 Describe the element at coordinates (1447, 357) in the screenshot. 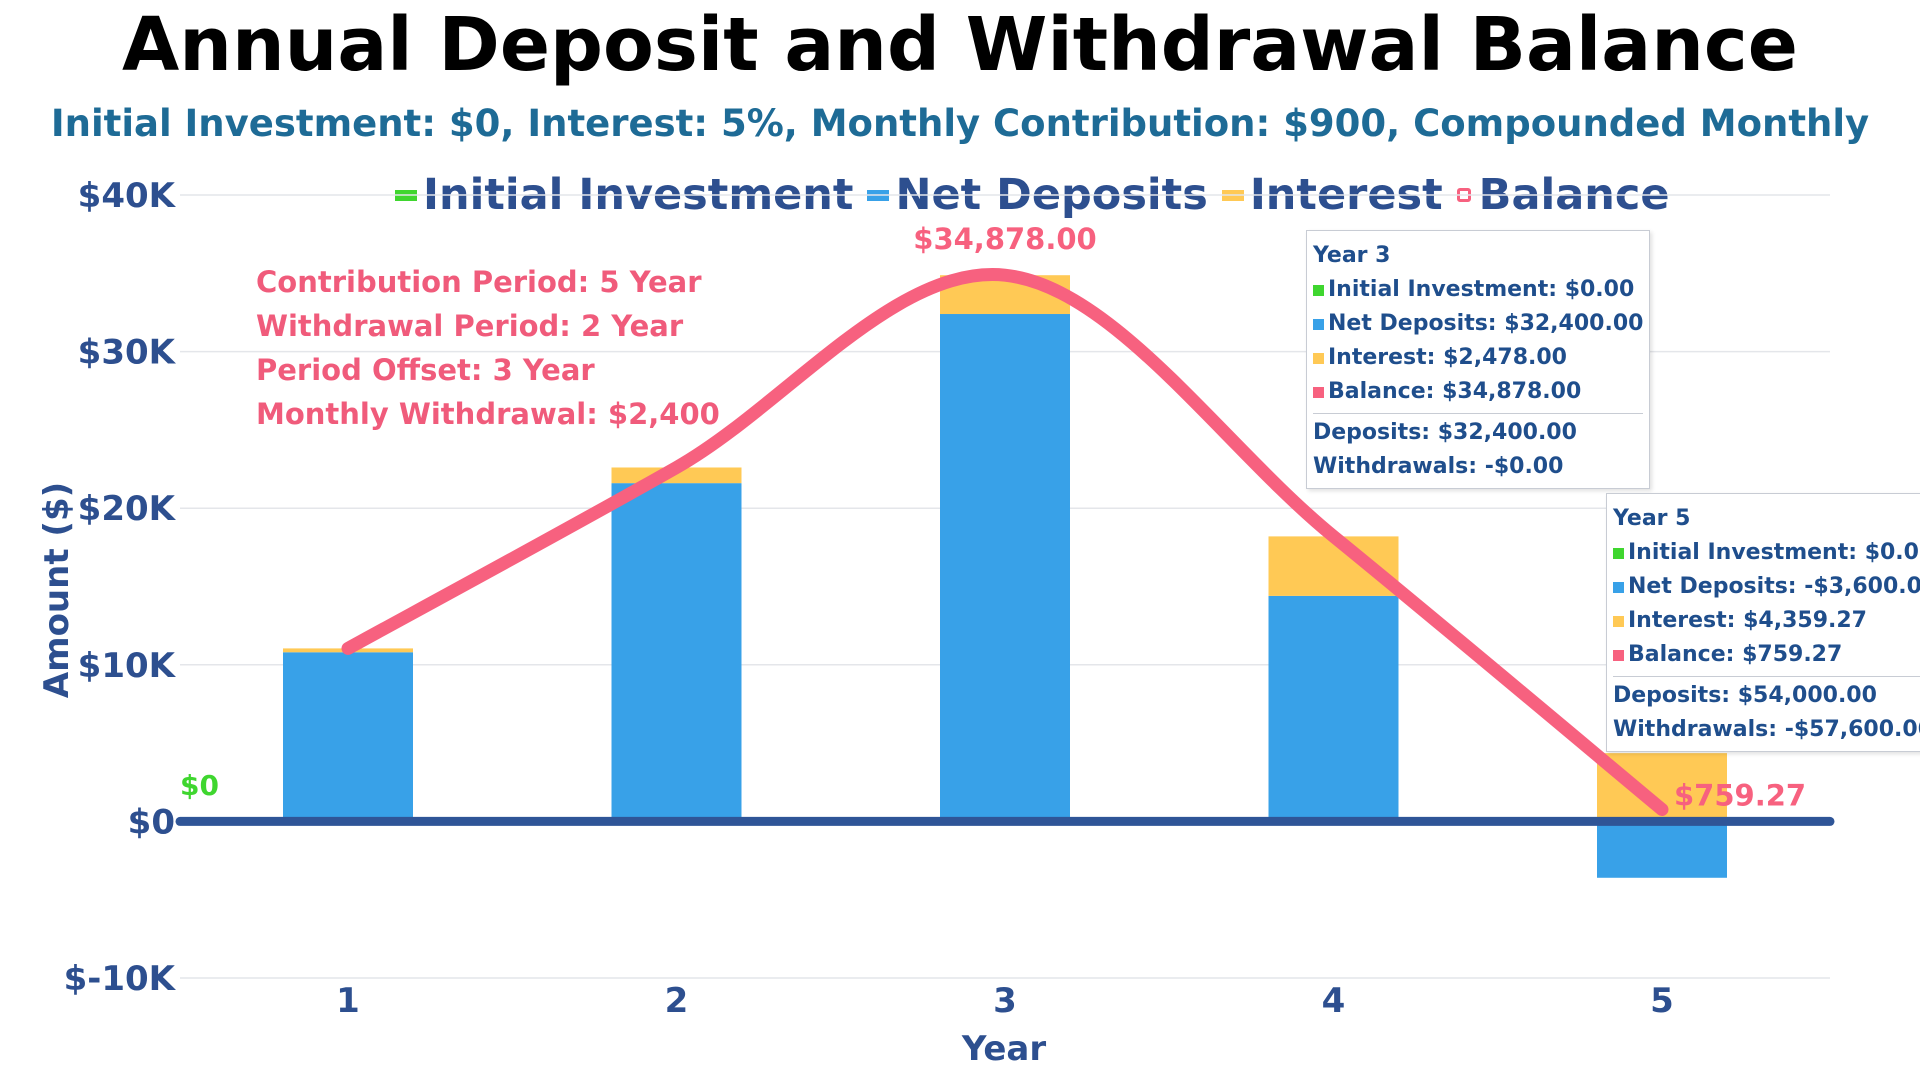

I see `tooltip-value: Interest: $2,478.00` at that location.